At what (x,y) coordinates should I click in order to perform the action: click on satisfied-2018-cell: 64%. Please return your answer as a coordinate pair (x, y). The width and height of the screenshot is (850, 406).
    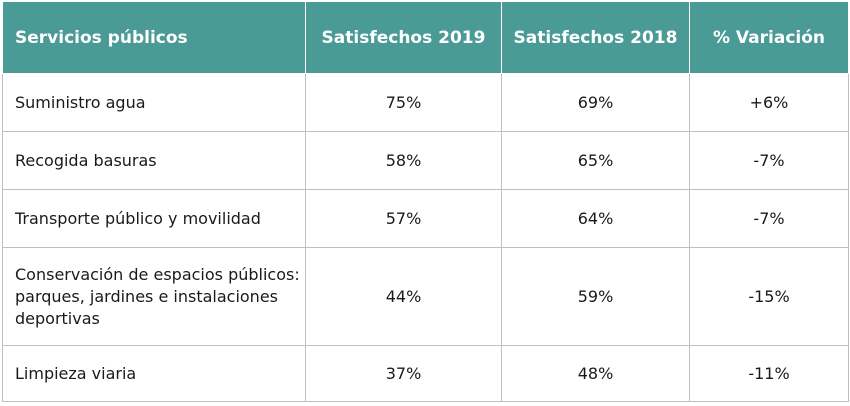
    Looking at the image, I should click on (595, 218).